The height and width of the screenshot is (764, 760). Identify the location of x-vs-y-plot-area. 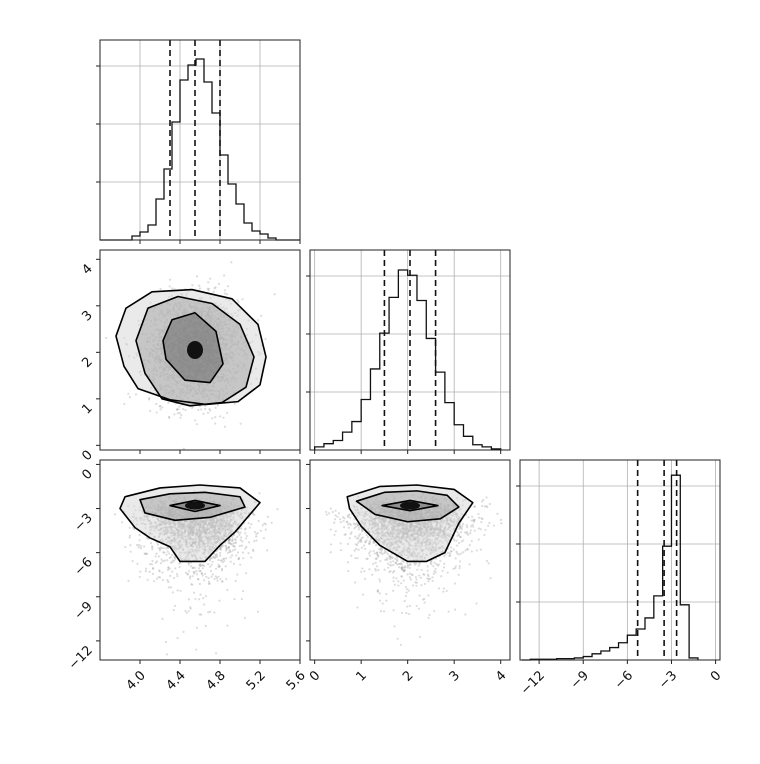
(190, 359).